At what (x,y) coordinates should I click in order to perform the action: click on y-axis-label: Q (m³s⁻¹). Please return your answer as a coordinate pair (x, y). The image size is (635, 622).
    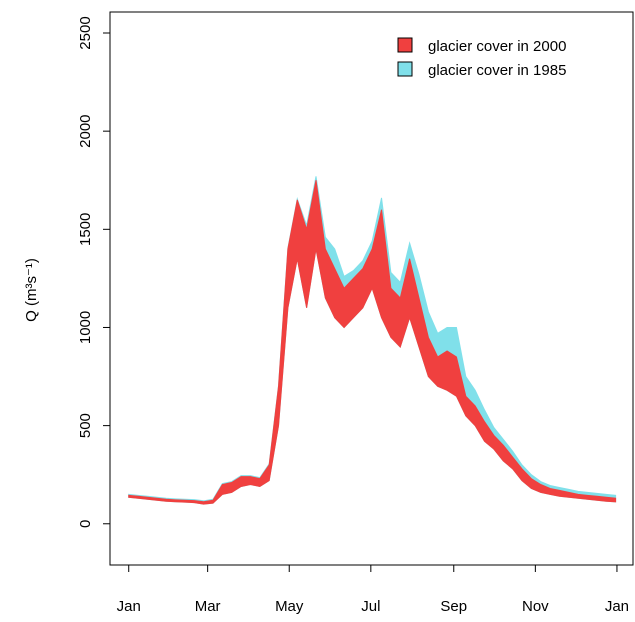
    Looking at the image, I should click on (31, 290).